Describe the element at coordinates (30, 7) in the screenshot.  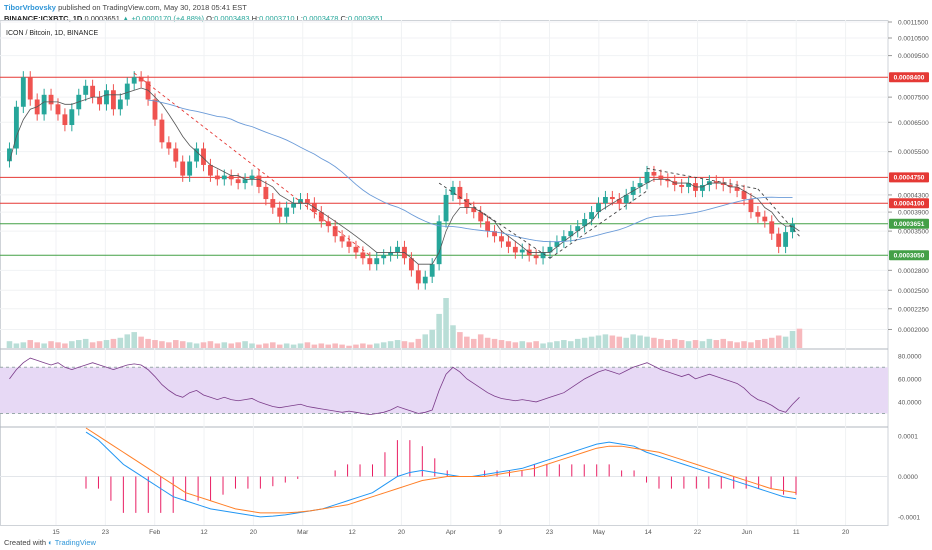
I see `author-link: TiborVrbovsky` at that location.